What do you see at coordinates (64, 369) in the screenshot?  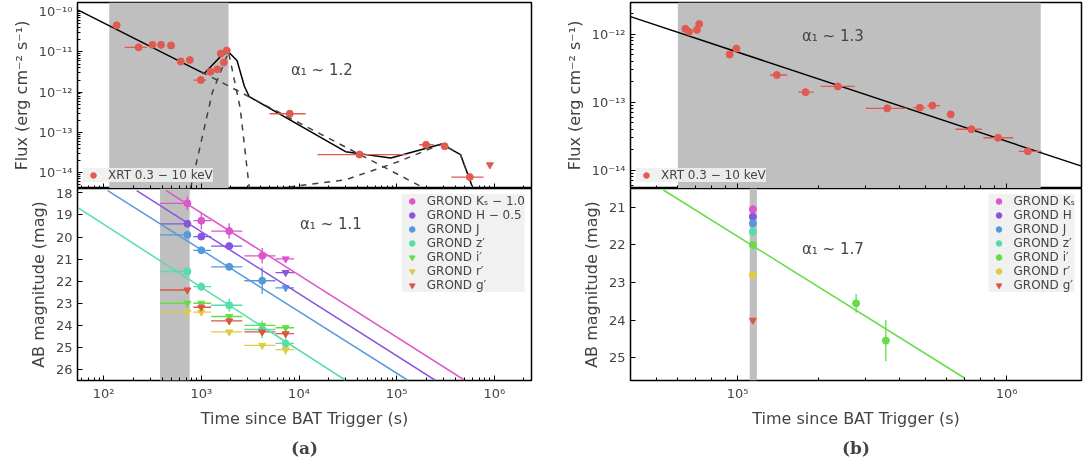 I see `y-tick-label: 26` at bounding box center [64, 369].